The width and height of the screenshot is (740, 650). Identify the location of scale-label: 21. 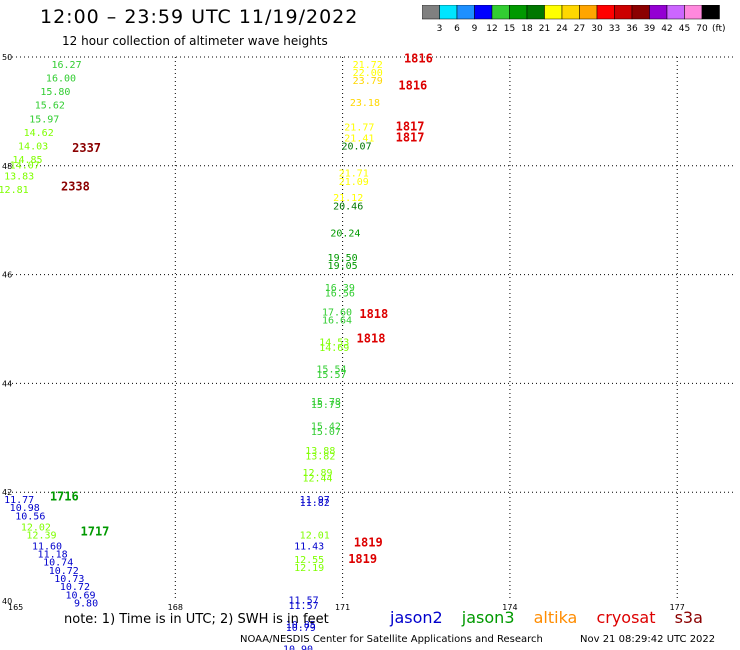
(544, 29).